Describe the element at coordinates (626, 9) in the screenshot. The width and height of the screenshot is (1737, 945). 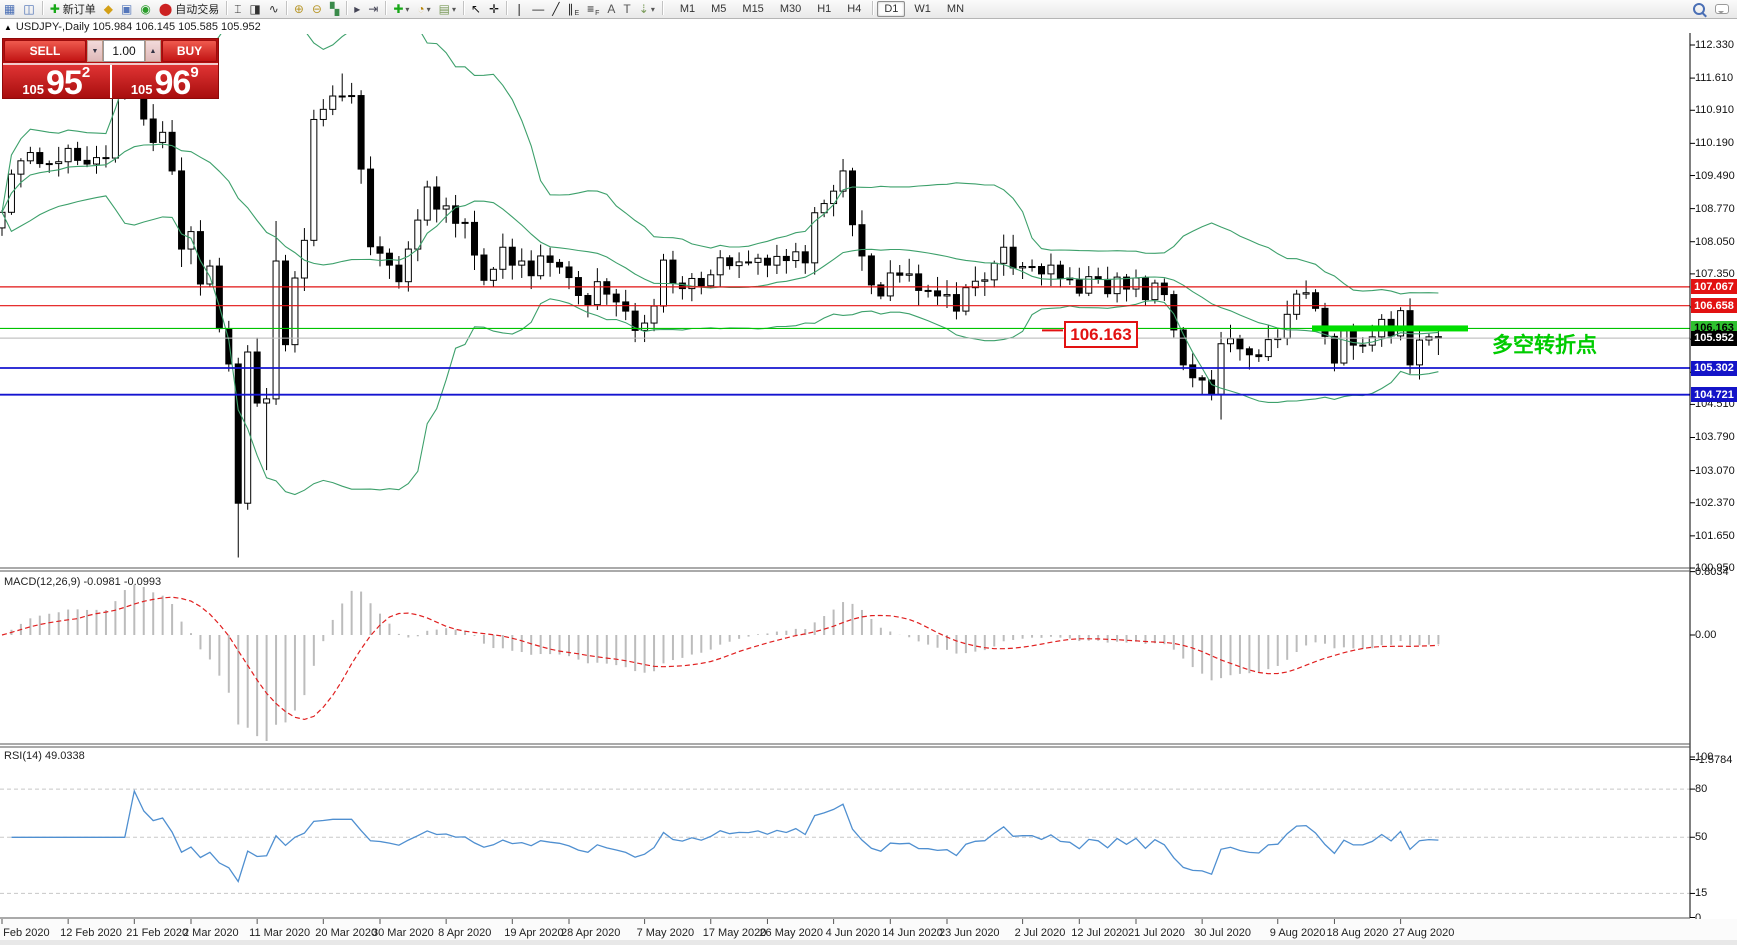
I see `text-label-icon: T` at that location.